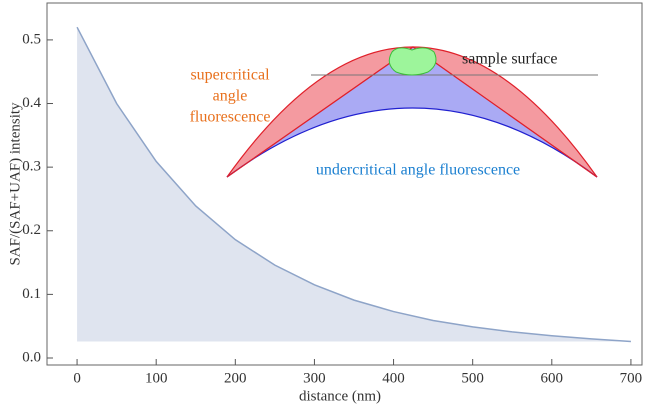 The width and height of the screenshot is (645, 410). Describe the element at coordinates (393, 378) in the screenshot. I see `x-tick-label: 400` at that location.